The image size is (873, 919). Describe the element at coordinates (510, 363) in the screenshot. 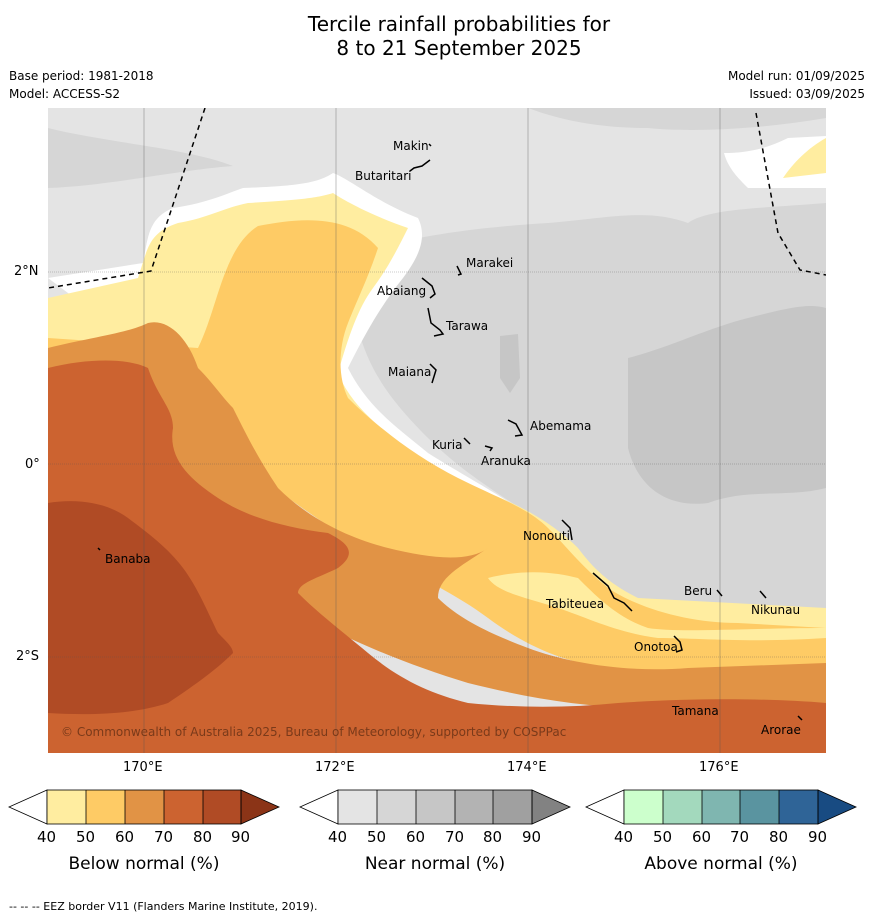

I see `near-normal-60-patch` at that location.